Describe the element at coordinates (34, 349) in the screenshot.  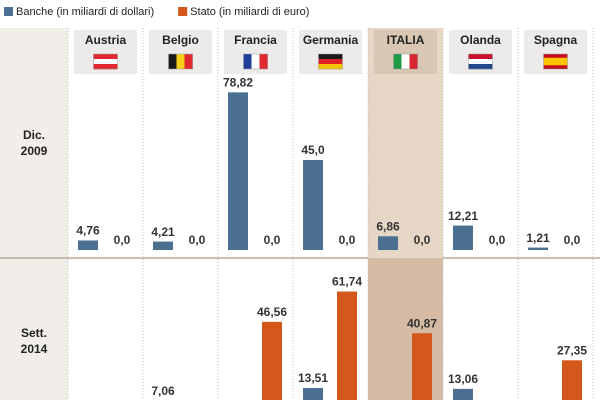
I see `row-label: 2014` at that location.